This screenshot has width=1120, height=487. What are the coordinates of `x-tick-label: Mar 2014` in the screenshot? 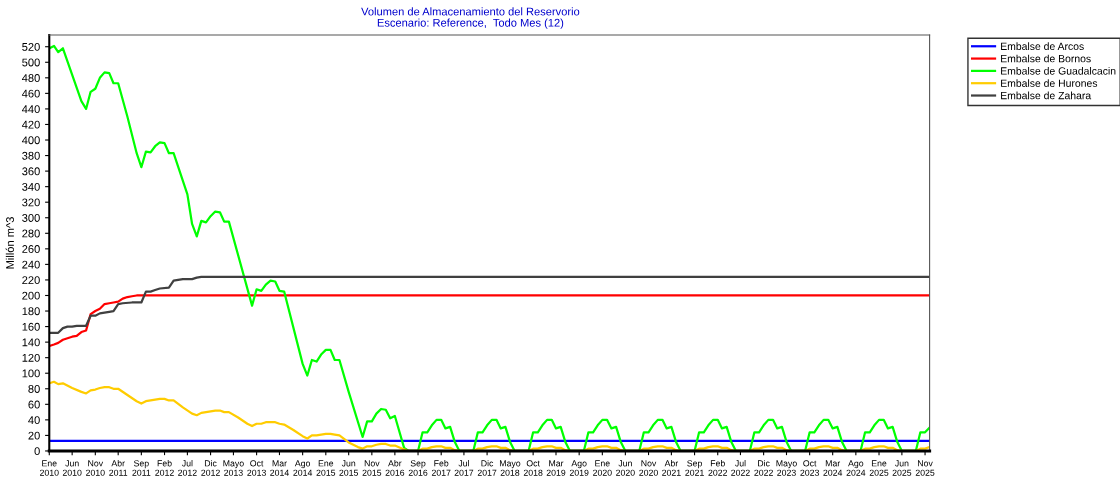 It's located at (279, 468).